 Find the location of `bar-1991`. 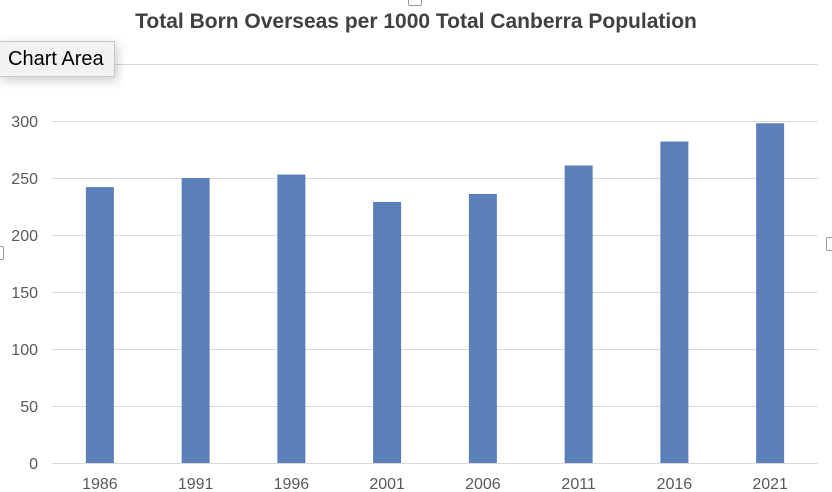

bar-1991 is located at coordinates (195, 320).